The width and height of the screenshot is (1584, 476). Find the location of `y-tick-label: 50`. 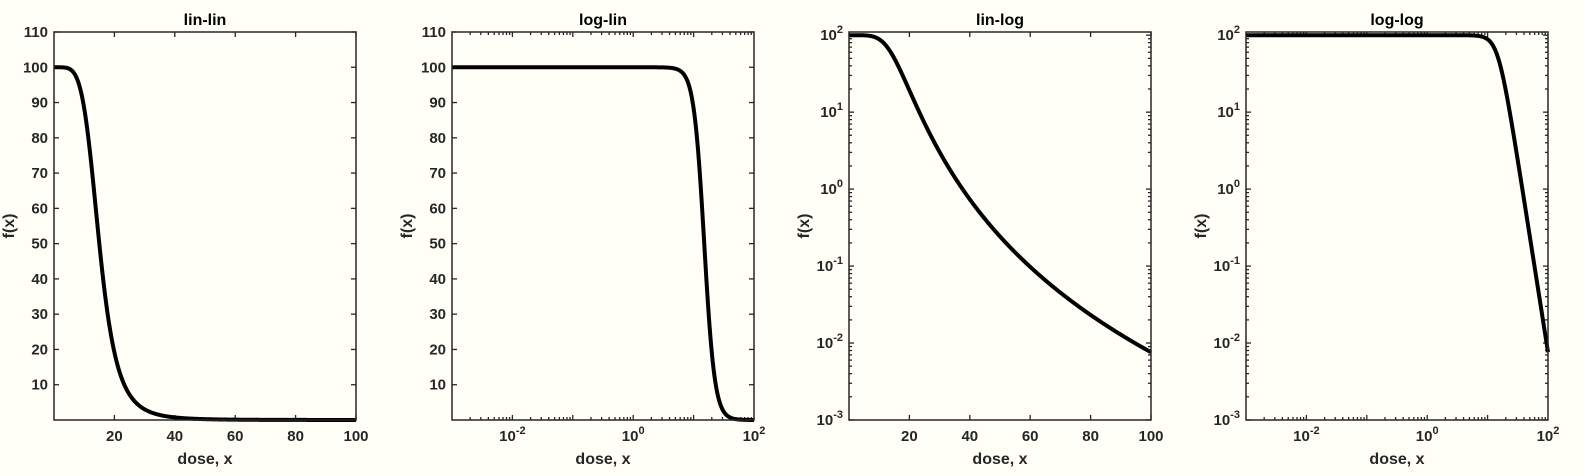

y-tick-label: 50 is located at coordinates (437, 244).